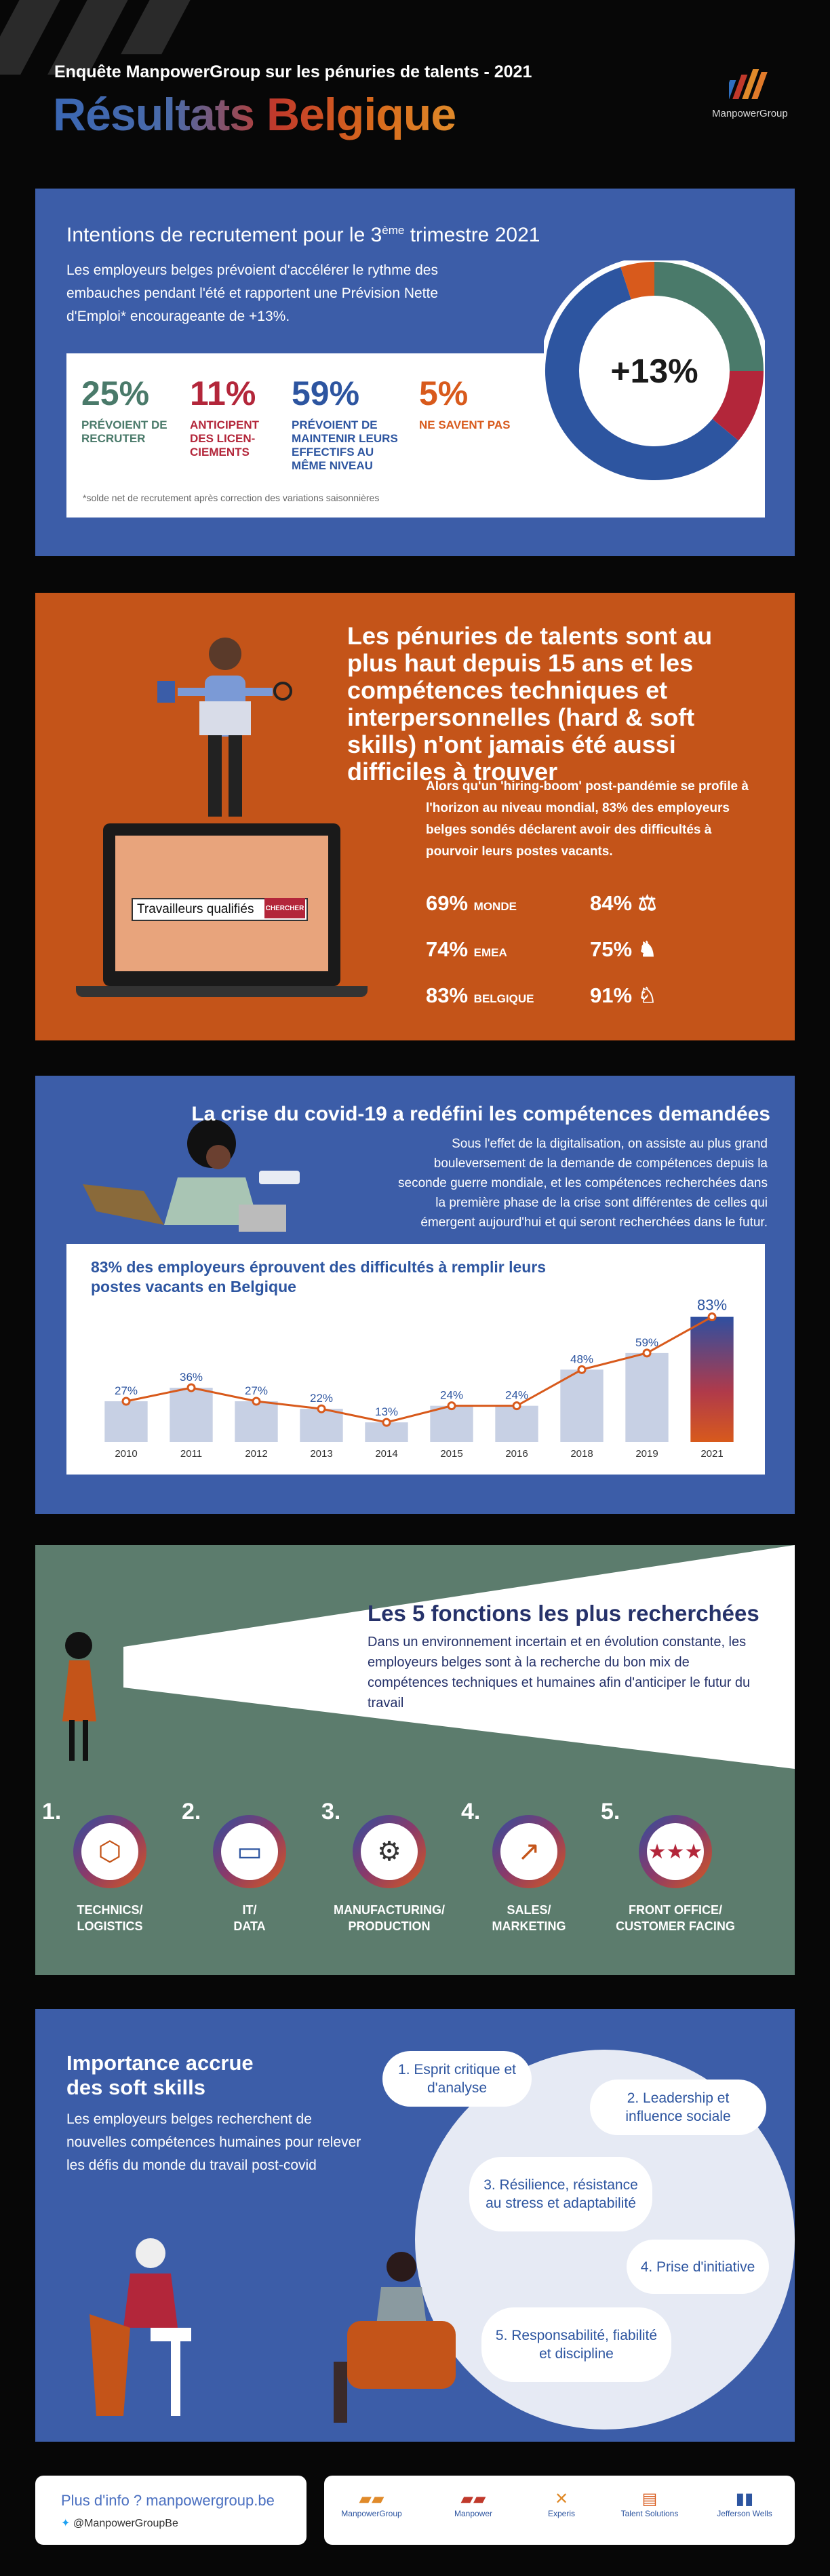  I want to click on chart-data-label: 48%, so click(581, 1358).